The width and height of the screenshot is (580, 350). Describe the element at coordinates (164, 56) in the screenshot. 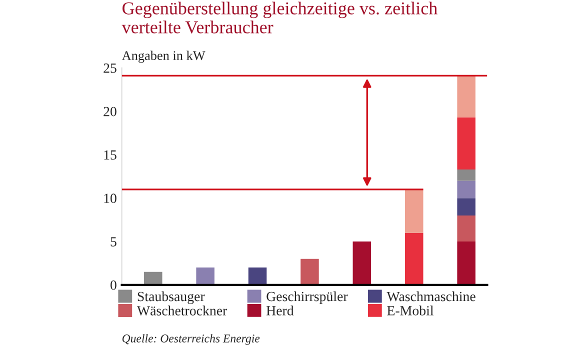

I see `chart-subtitle: Angaben in kW` at that location.